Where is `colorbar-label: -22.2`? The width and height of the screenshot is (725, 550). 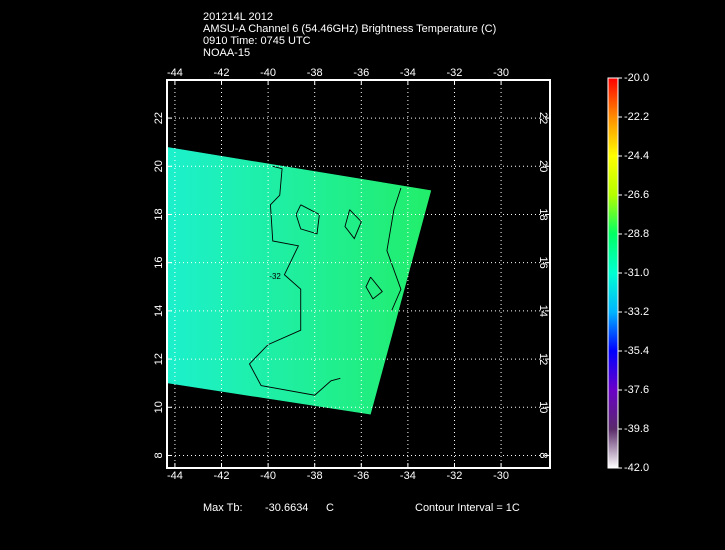 colorbar-label: -22.2 is located at coordinates (636, 117).